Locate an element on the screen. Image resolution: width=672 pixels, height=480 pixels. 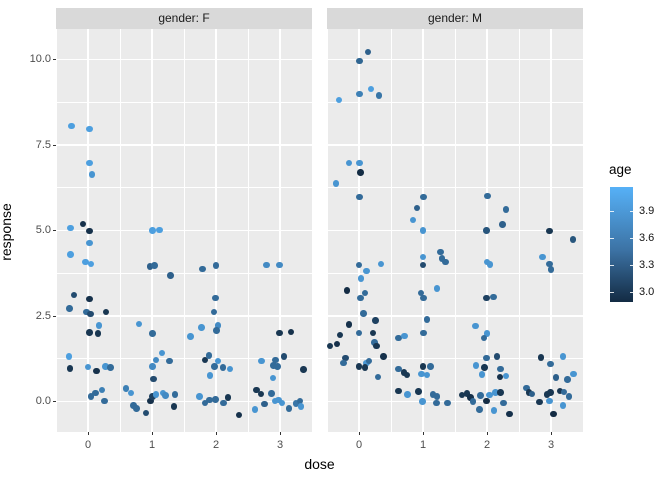
y-tick-label: 0.0 is located at coordinates (43, 401).